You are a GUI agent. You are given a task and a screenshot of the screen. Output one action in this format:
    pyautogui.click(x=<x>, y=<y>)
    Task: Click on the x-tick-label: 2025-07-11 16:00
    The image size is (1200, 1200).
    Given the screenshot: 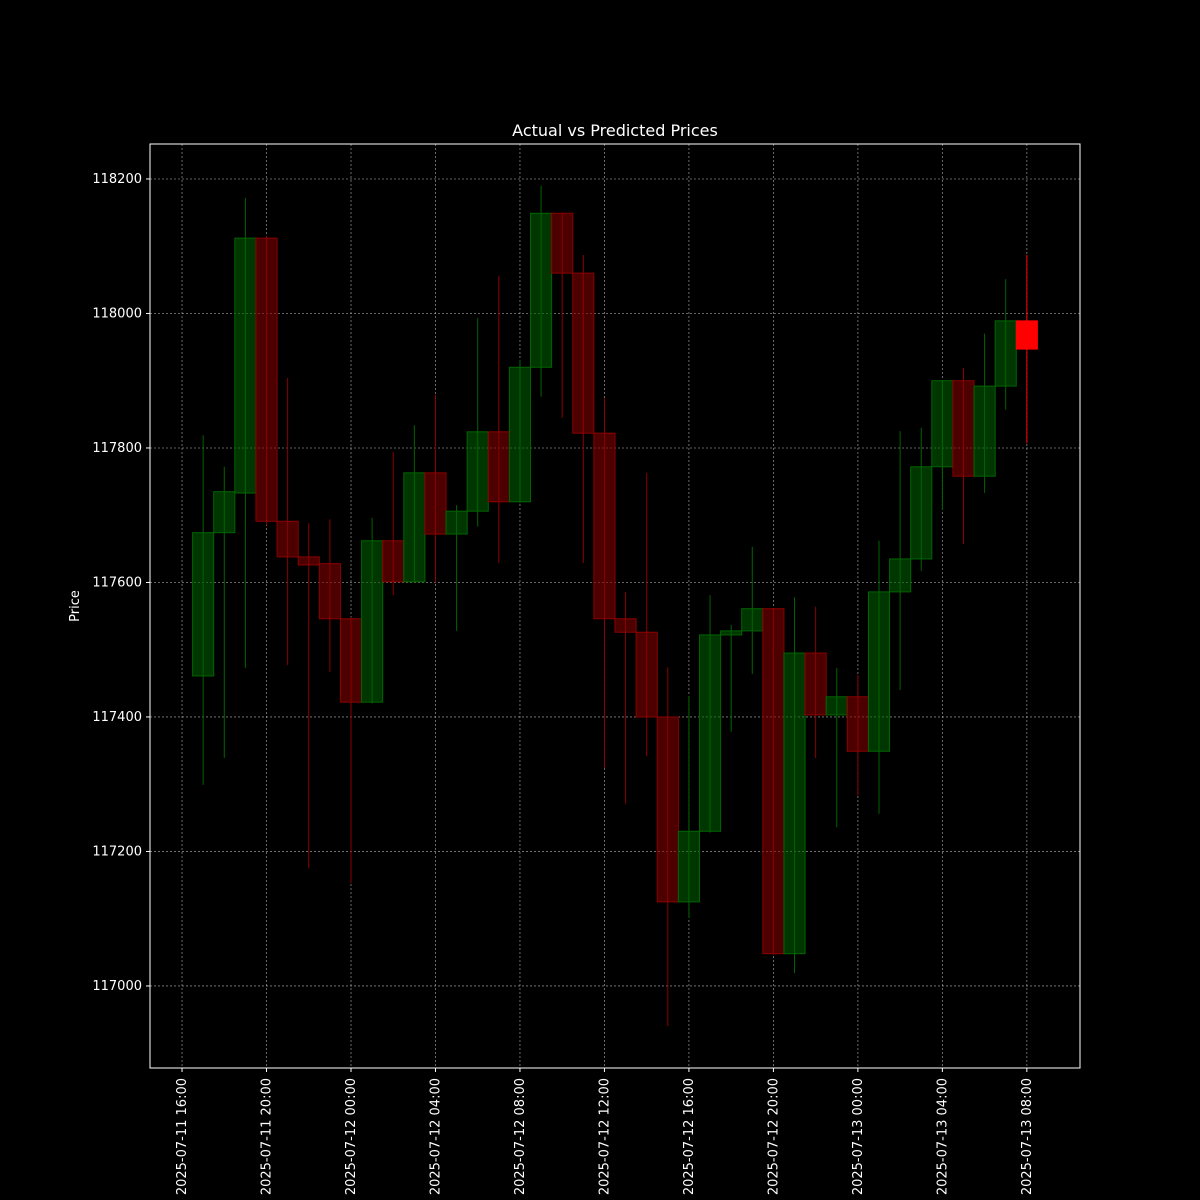 What is the action you would take?
    pyautogui.click(x=182, y=1136)
    